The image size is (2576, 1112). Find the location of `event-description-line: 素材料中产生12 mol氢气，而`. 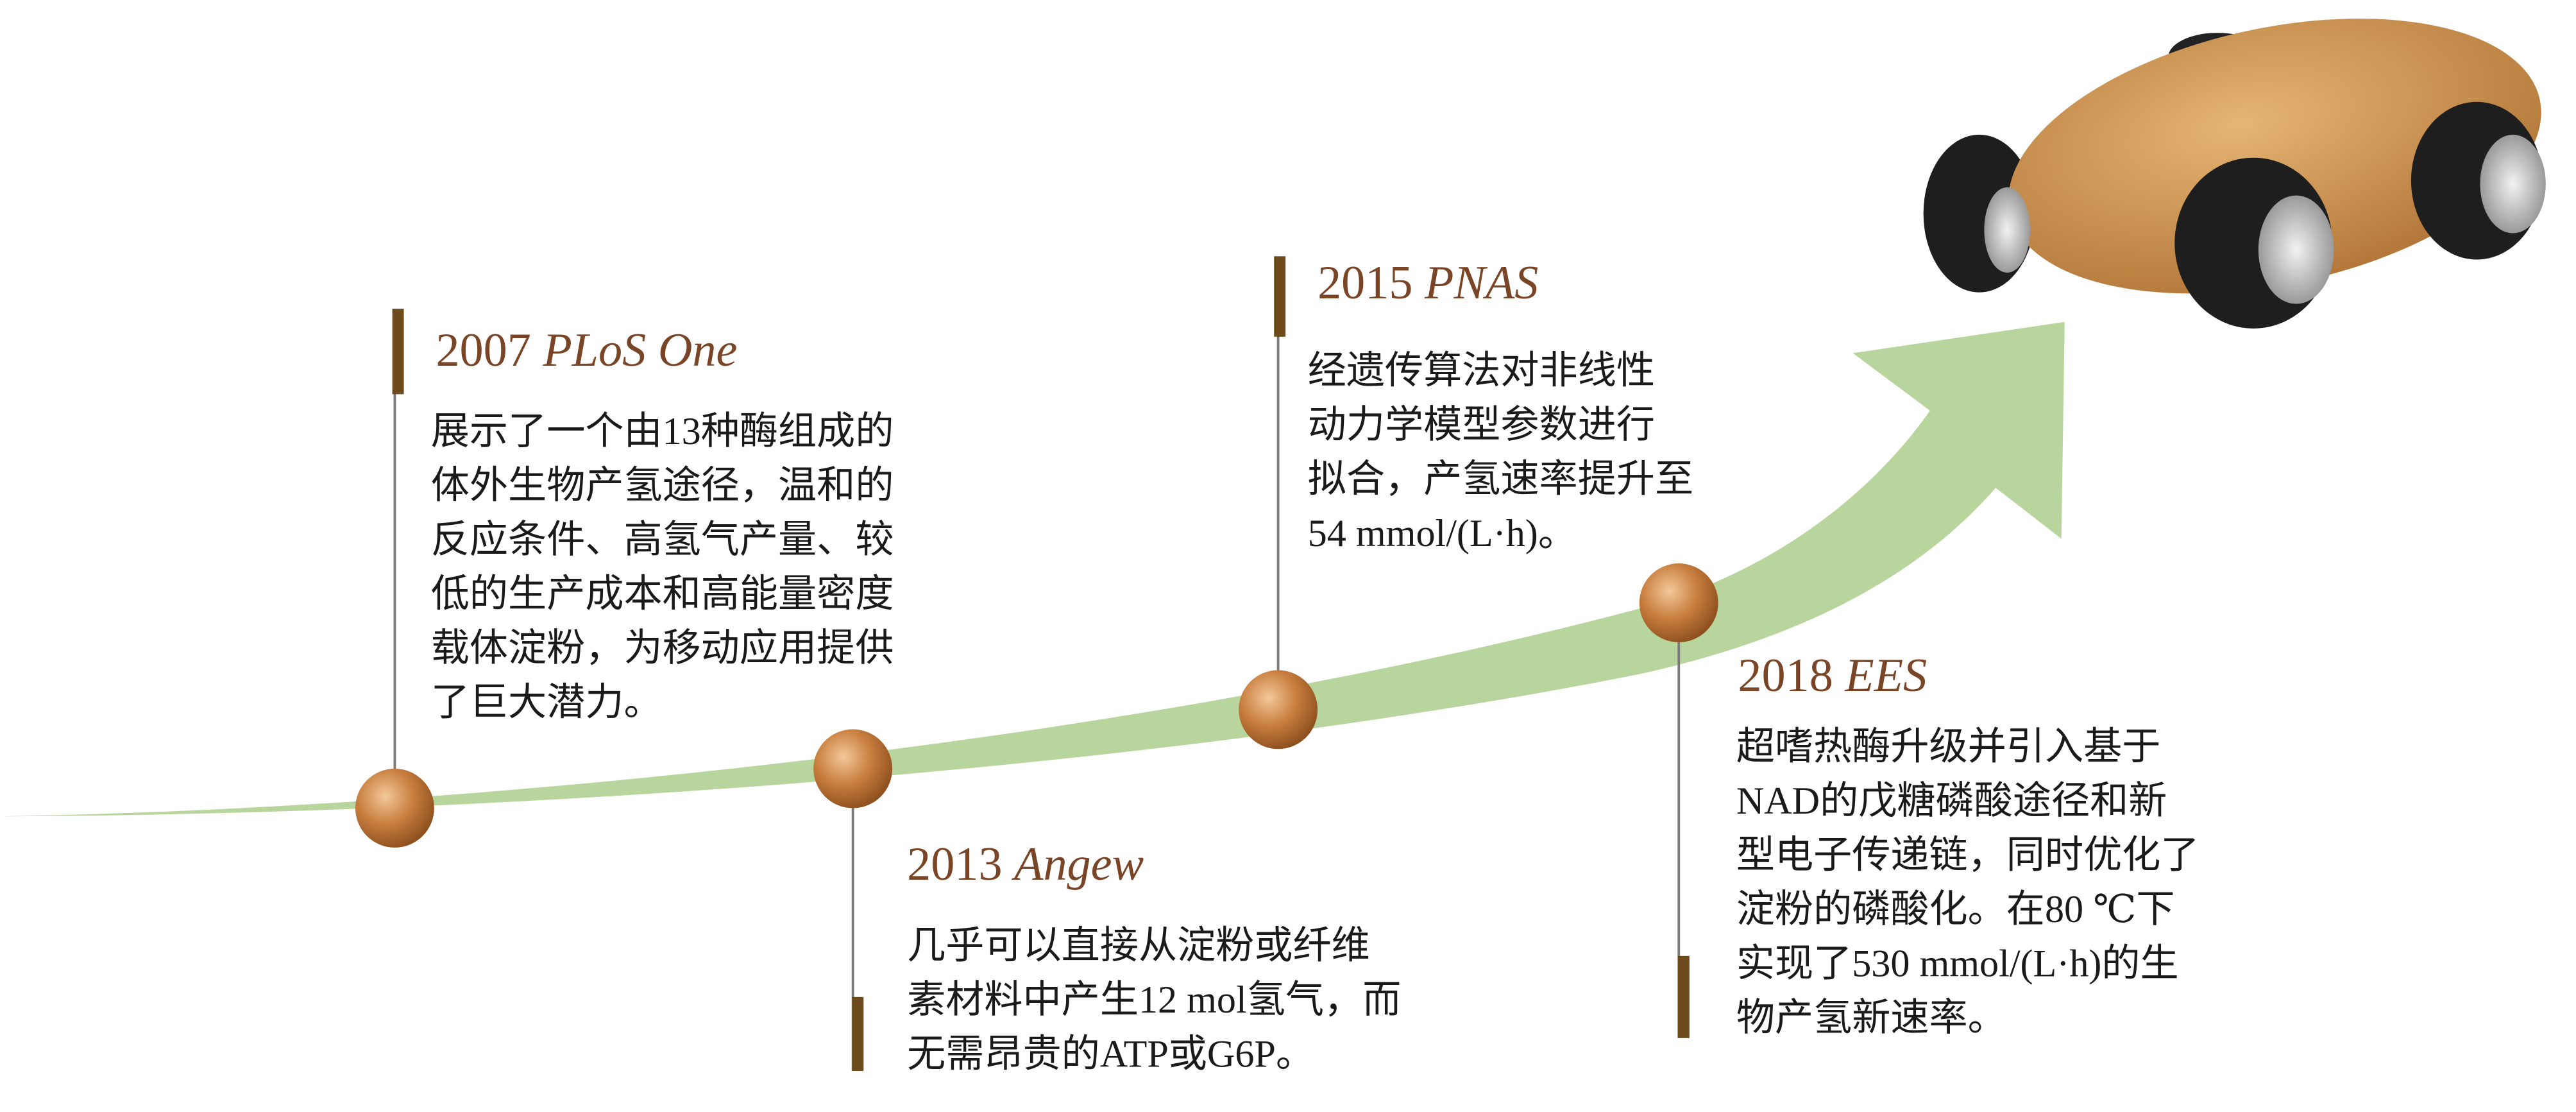

event-description-line: 素材料中产生12 mol氢气，而 is located at coordinates (1154, 1001).